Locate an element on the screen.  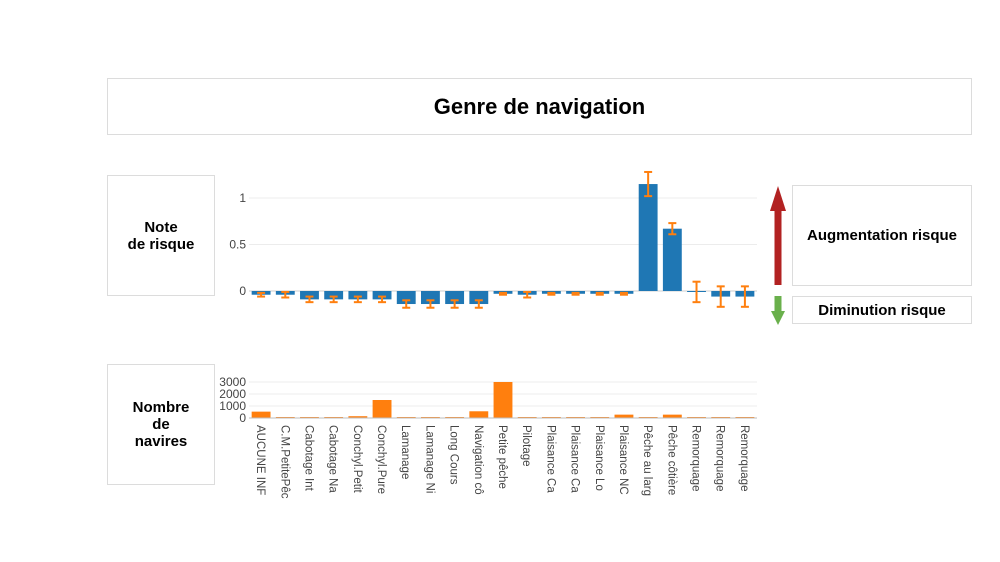
nombre-label-line: de is located at coordinates (161, 424).